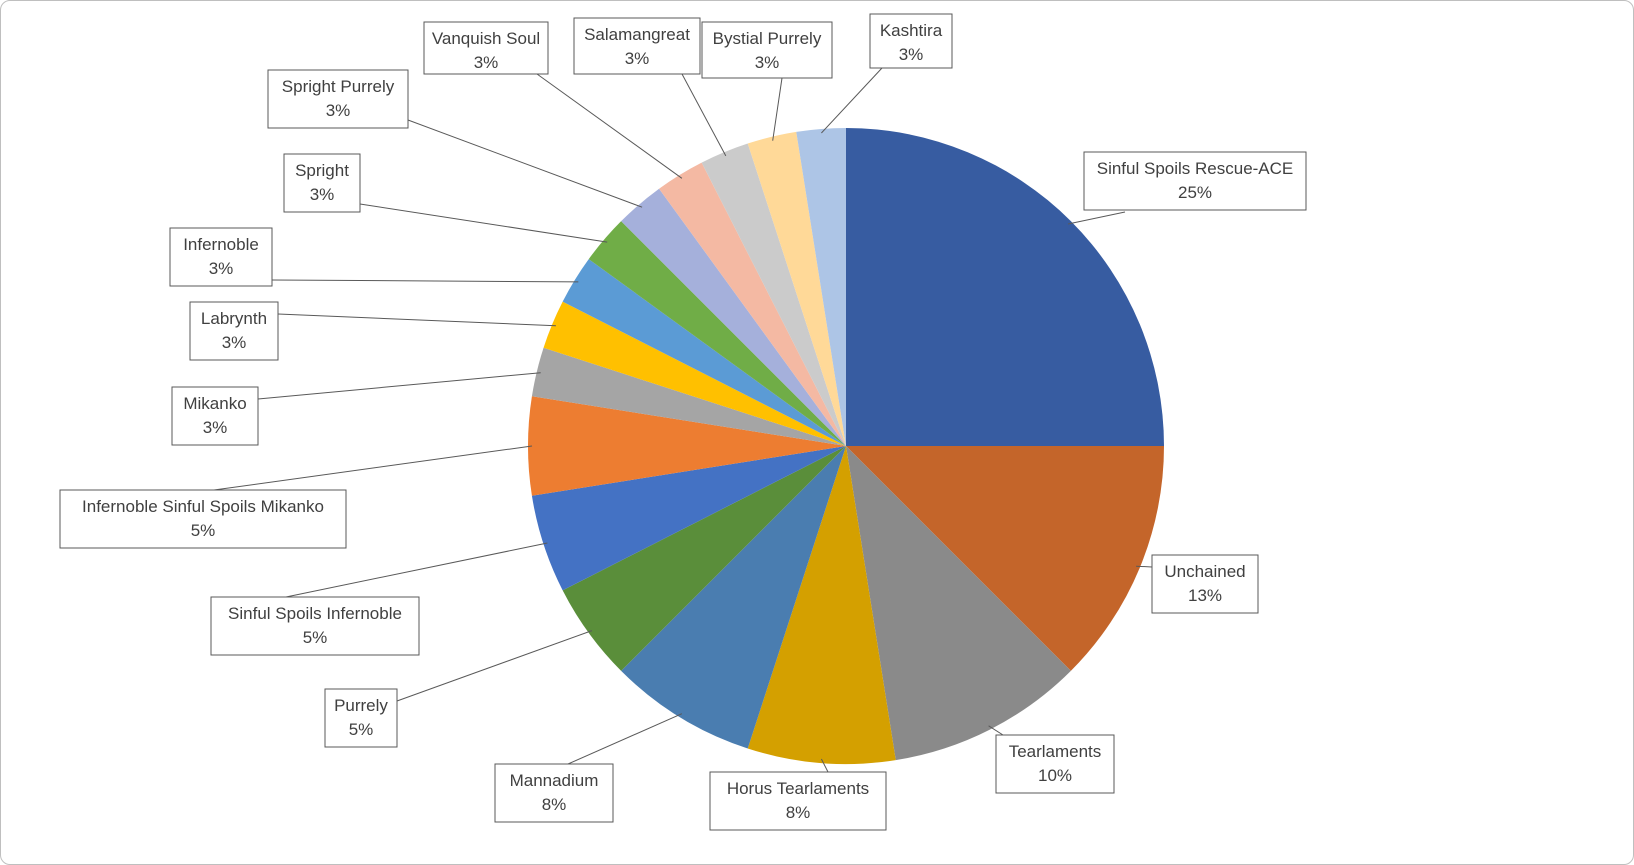 This screenshot has height=865, width=1634. I want to click on data-label: Labrynth 3%, so click(234, 331).